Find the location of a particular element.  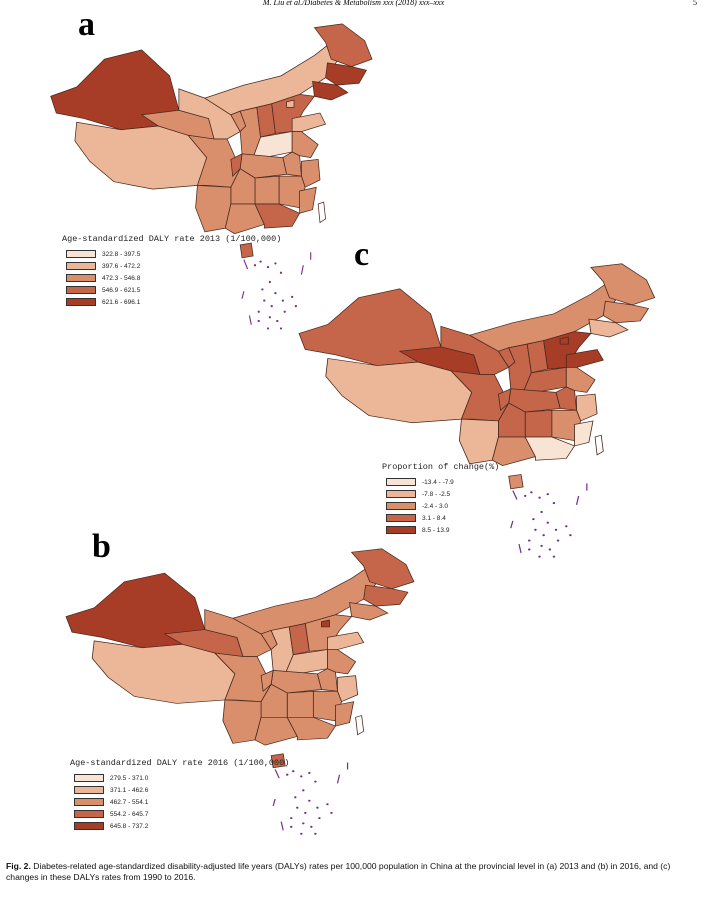

legend-label: -2.4 - 3.0 is located at coordinates (435, 506).